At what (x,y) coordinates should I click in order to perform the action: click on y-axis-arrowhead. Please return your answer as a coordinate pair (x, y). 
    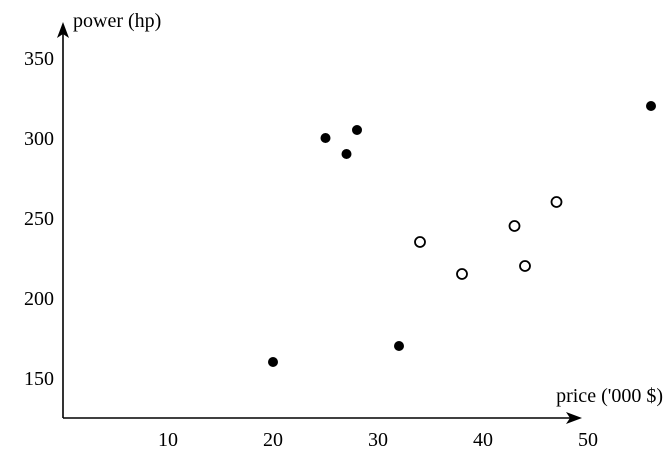
    Looking at the image, I should click on (63, 30).